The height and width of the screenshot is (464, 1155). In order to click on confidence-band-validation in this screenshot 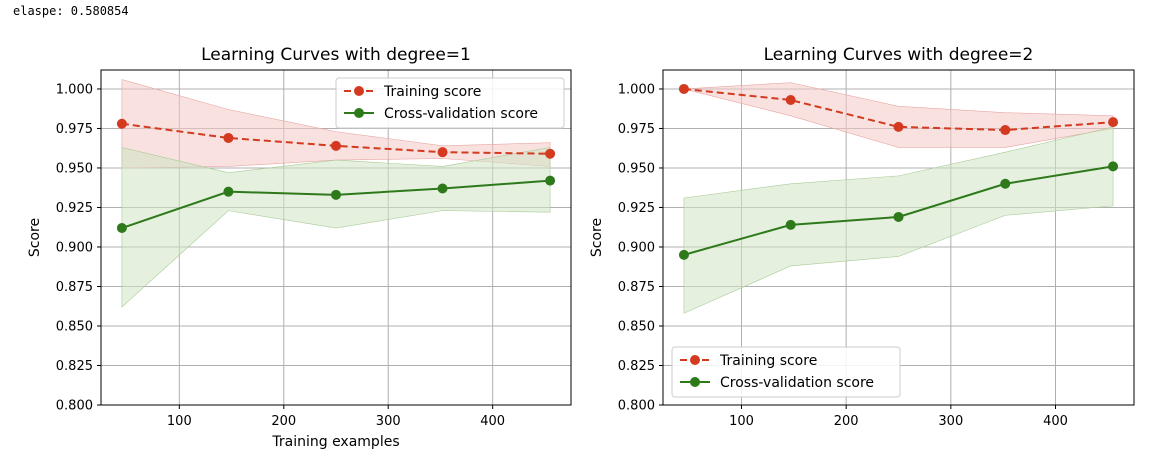, I will do `click(336, 227)`.